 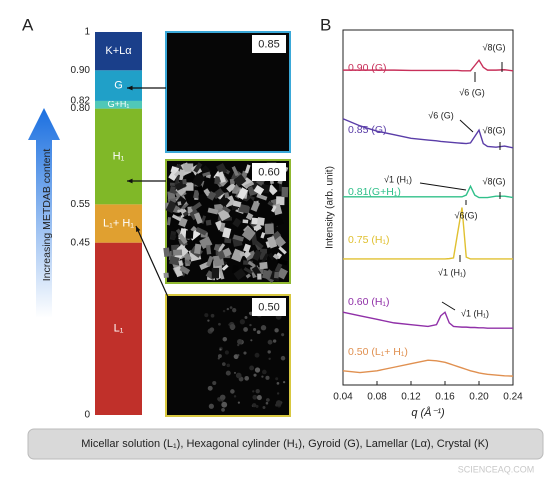 What do you see at coordinates (81, 108) in the screenshot?
I see `y-tick-label: 0.80` at bounding box center [81, 108].